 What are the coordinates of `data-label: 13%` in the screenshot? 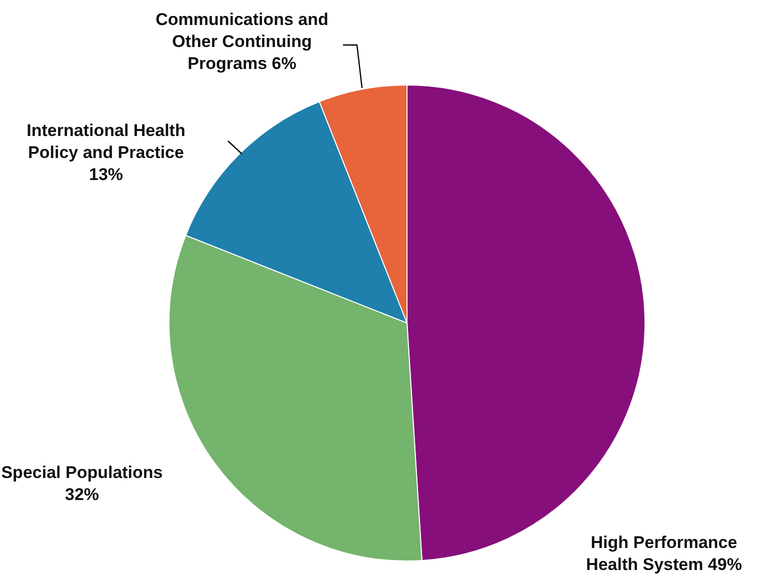 It's located at (106, 174).